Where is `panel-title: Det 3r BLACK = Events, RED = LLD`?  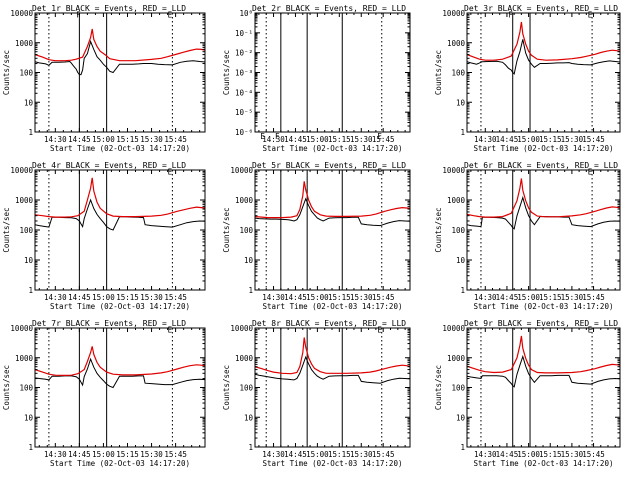 panel-title: Det 3r BLACK = Events, RED = LLD is located at coordinates (541, 8).